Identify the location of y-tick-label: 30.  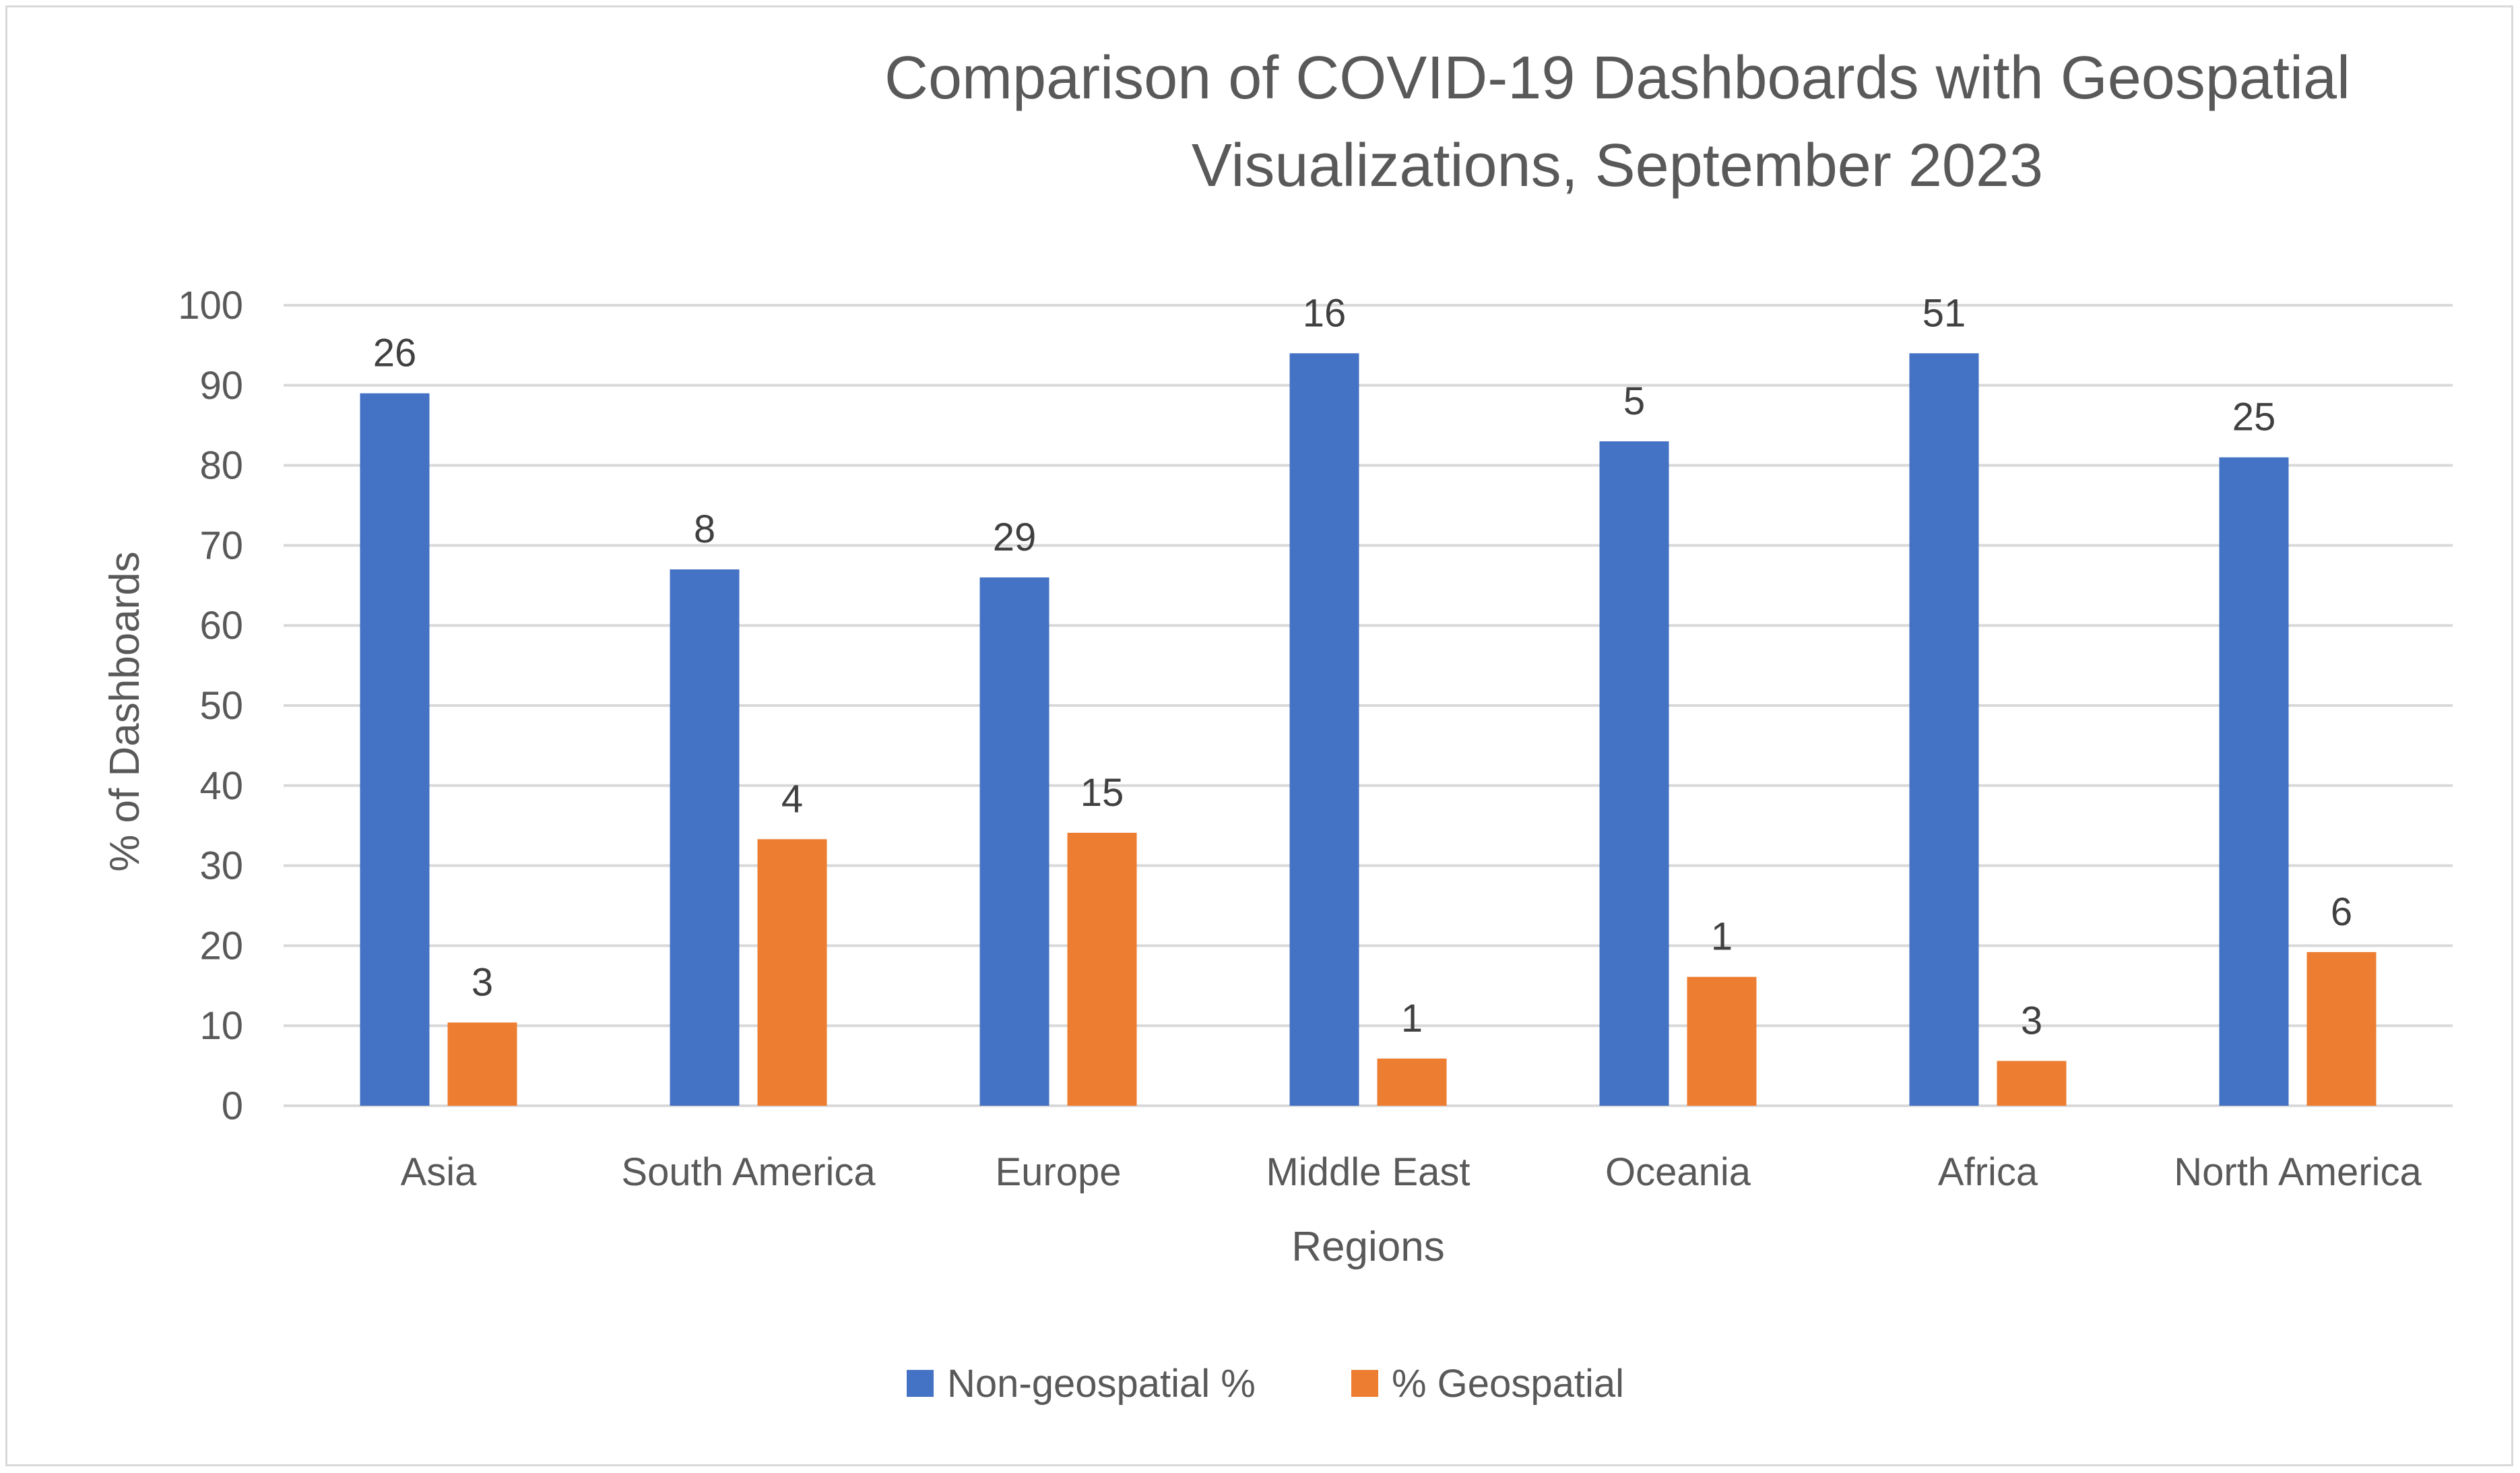
(221, 866).